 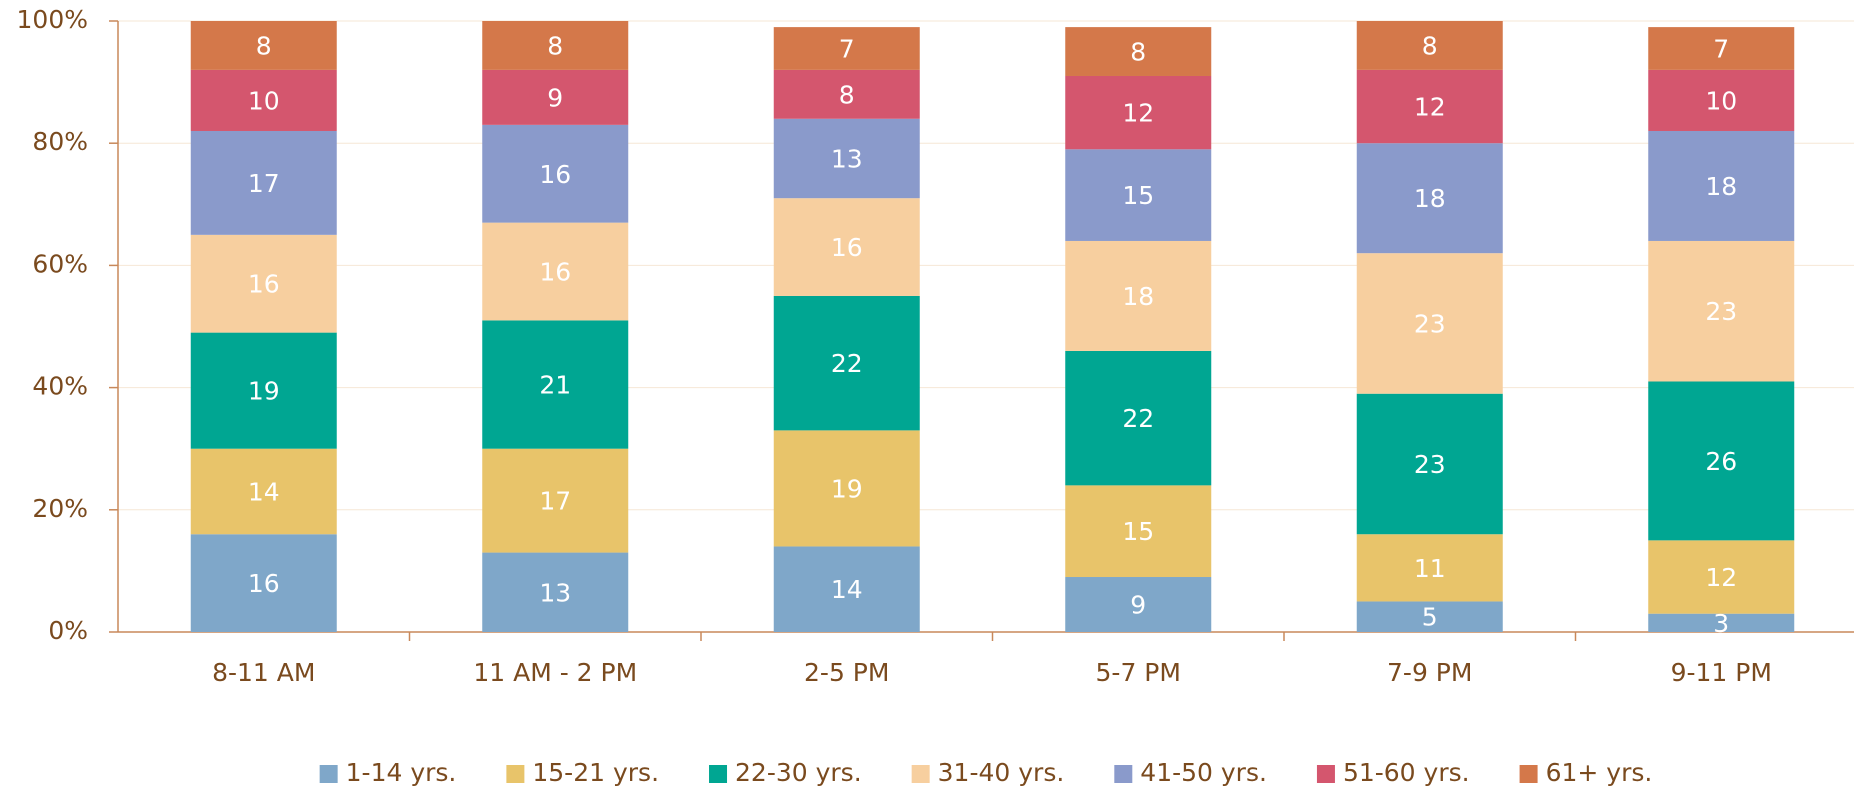 I want to click on segment-label: 3, so click(x=1721, y=623).